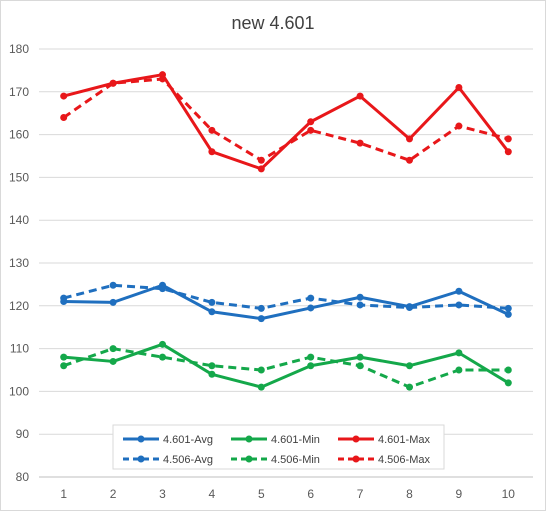  I want to click on series-4.601-Min, so click(286, 365).